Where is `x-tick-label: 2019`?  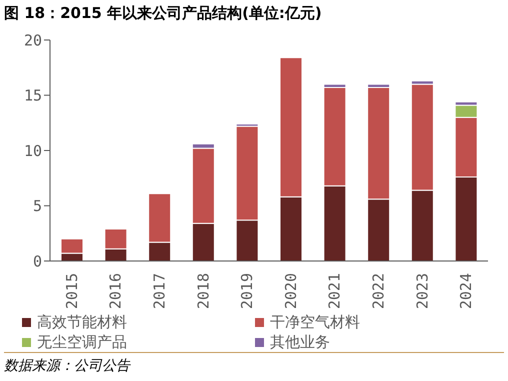 x-tick-label: 2019 is located at coordinates (247, 291).